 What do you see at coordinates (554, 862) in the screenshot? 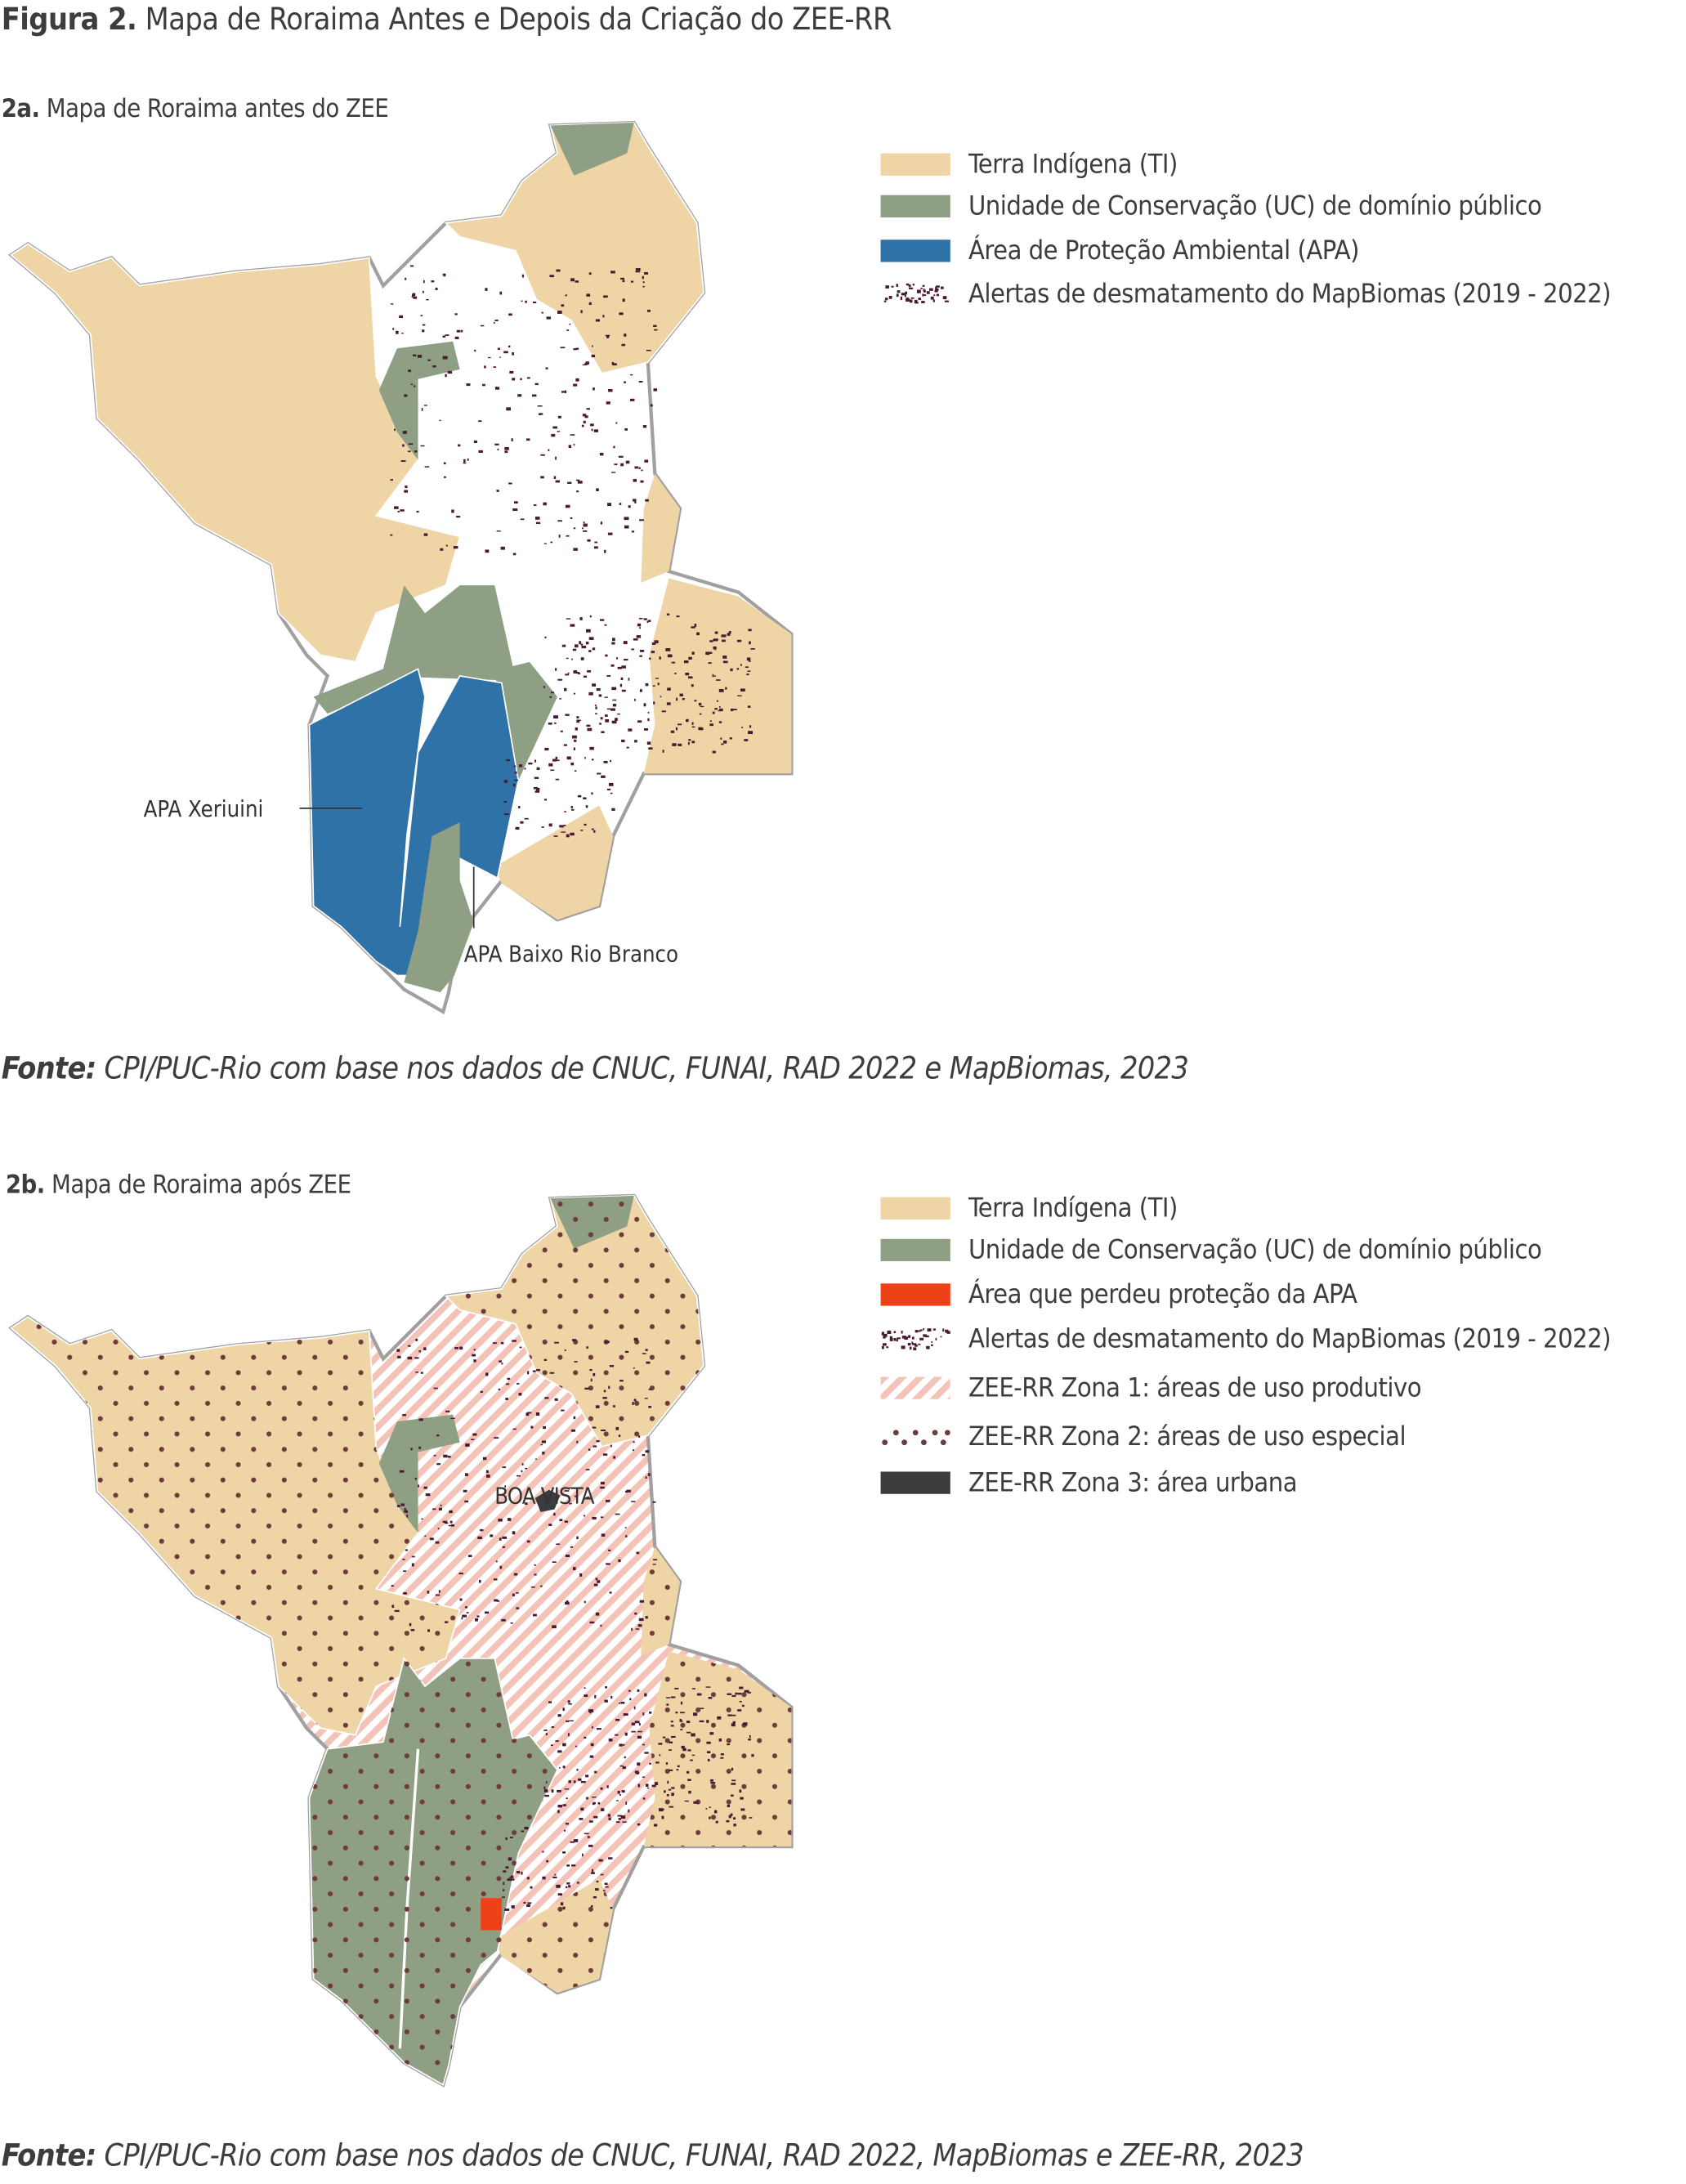
I see `terra-indigena-south` at bounding box center [554, 862].